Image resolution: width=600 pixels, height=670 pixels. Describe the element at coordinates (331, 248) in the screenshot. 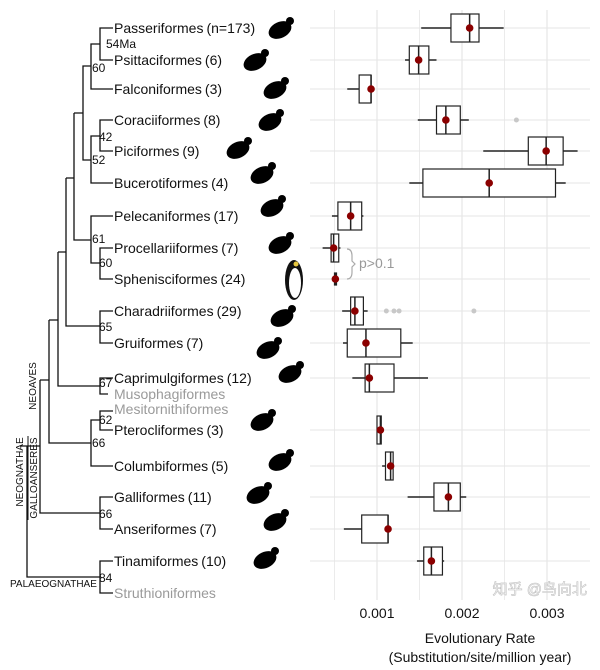

I see `boxplot-procellariiformes` at that location.